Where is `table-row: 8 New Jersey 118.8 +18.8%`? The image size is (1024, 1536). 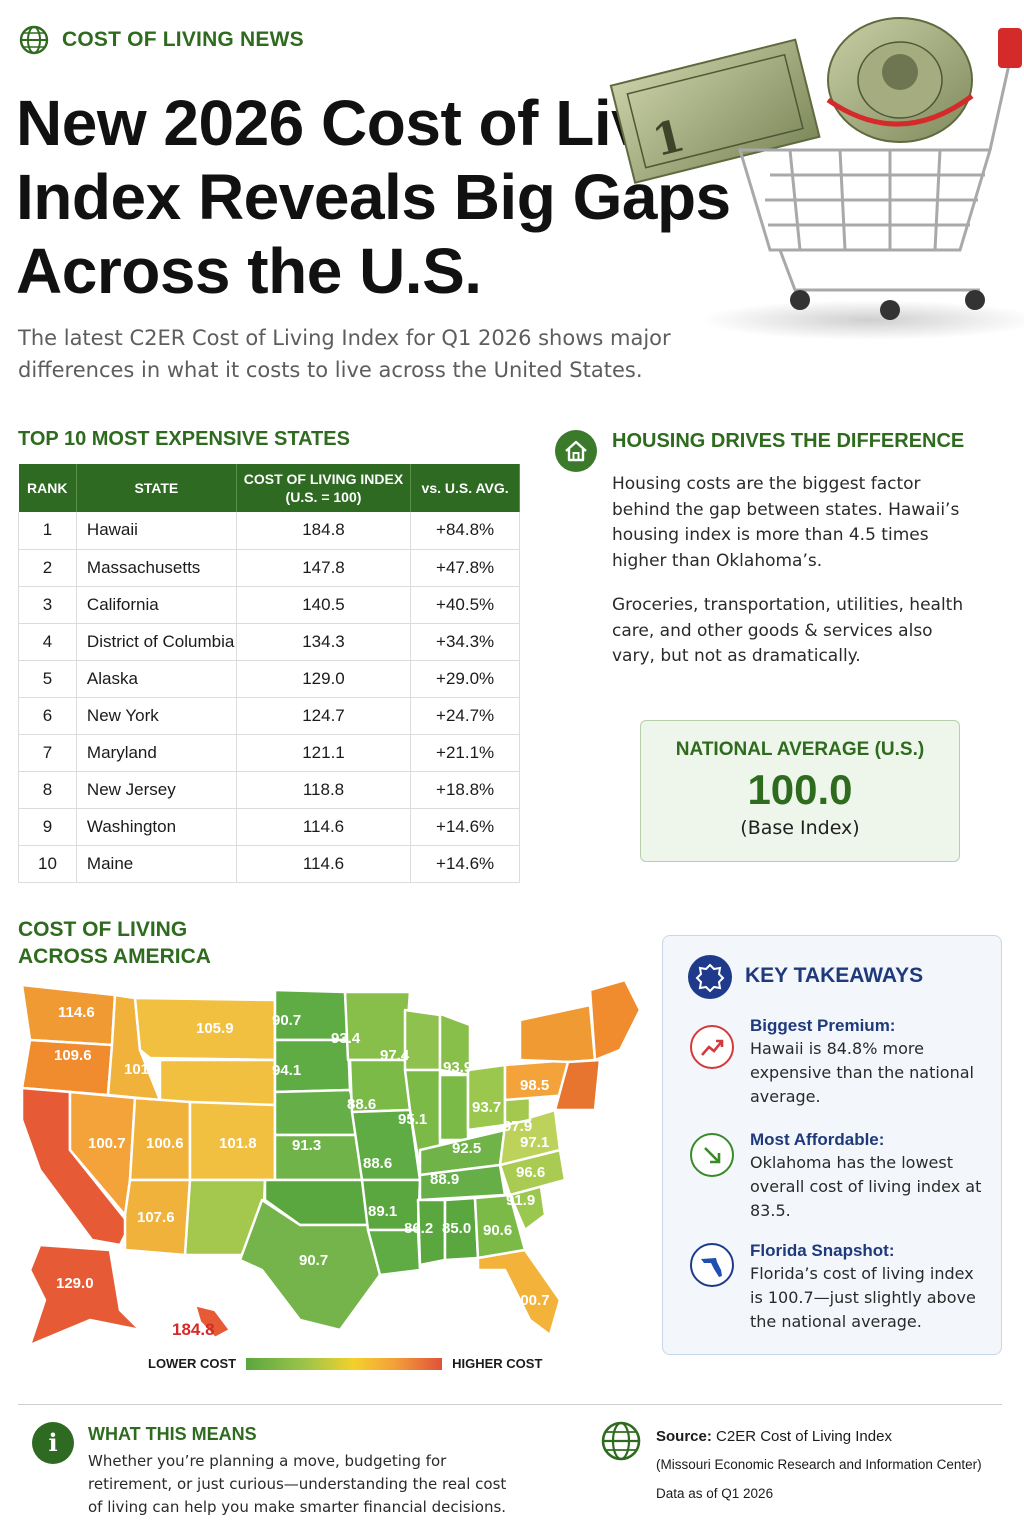 table-row: 8 New Jersey 118.8 +18.8% is located at coordinates (269, 790).